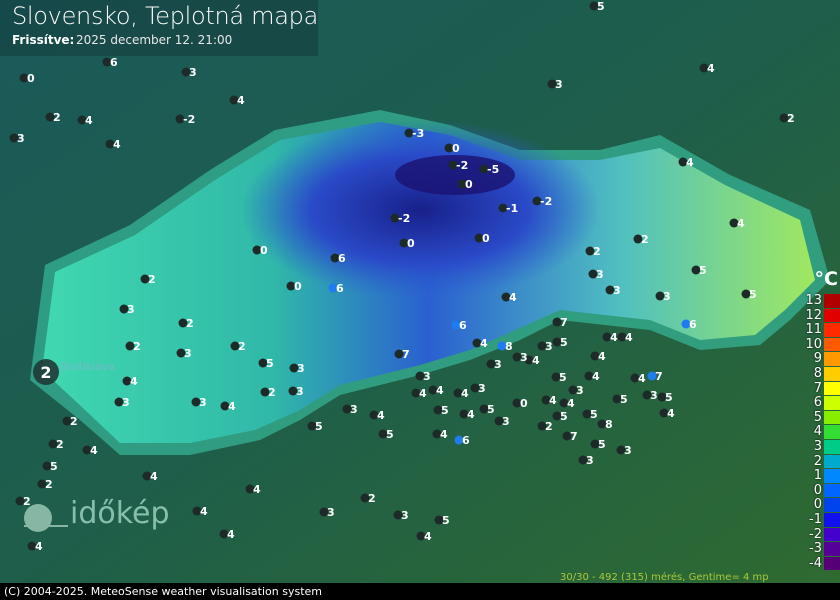  What do you see at coordinates (46, 372) in the screenshot?
I see `highlight-station` at bounding box center [46, 372].